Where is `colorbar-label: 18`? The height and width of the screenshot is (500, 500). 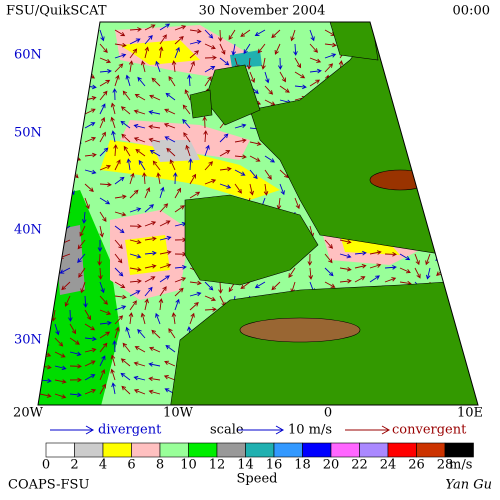 colorbar-label: 18 is located at coordinates (302, 465).